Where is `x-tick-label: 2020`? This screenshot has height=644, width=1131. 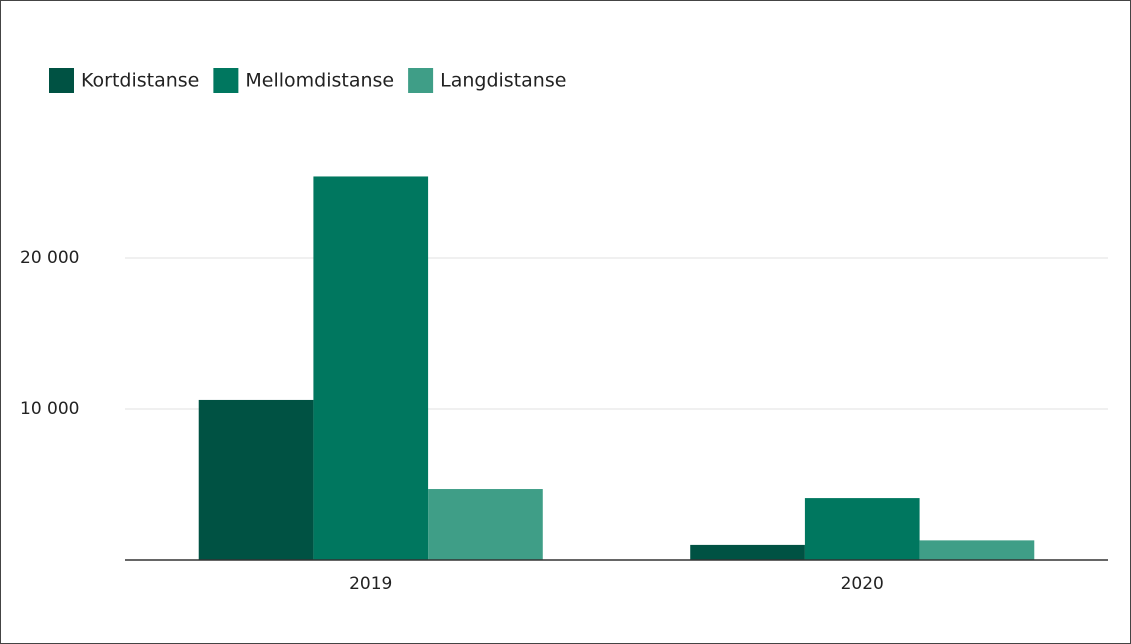
x-tick-label: 2020 is located at coordinates (862, 584).